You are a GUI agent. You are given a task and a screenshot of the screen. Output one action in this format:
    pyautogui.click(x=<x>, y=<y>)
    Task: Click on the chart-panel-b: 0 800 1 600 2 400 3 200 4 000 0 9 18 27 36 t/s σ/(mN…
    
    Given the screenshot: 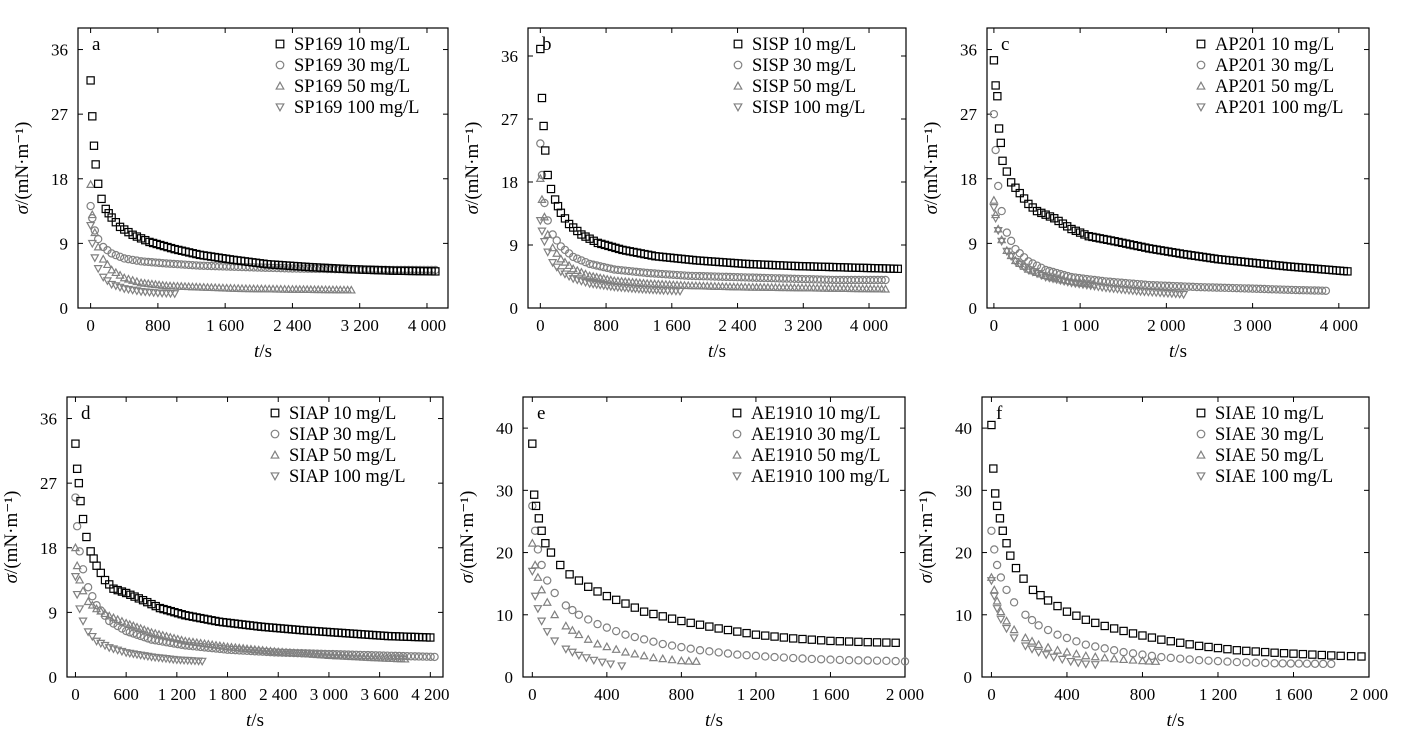 What is the action you would take?
    pyautogui.click(x=684, y=194)
    